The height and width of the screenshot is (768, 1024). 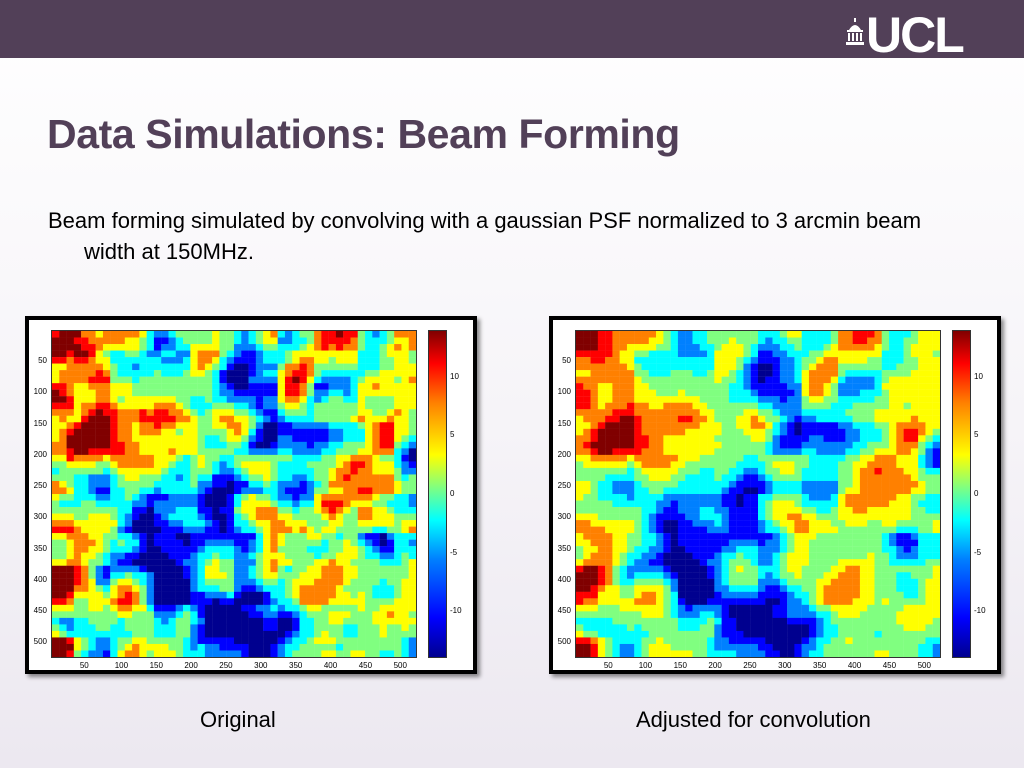 What do you see at coordinates (915, 35) in the screenshot?
I see `logo-text: UCL` at bounding box center [915, 35].